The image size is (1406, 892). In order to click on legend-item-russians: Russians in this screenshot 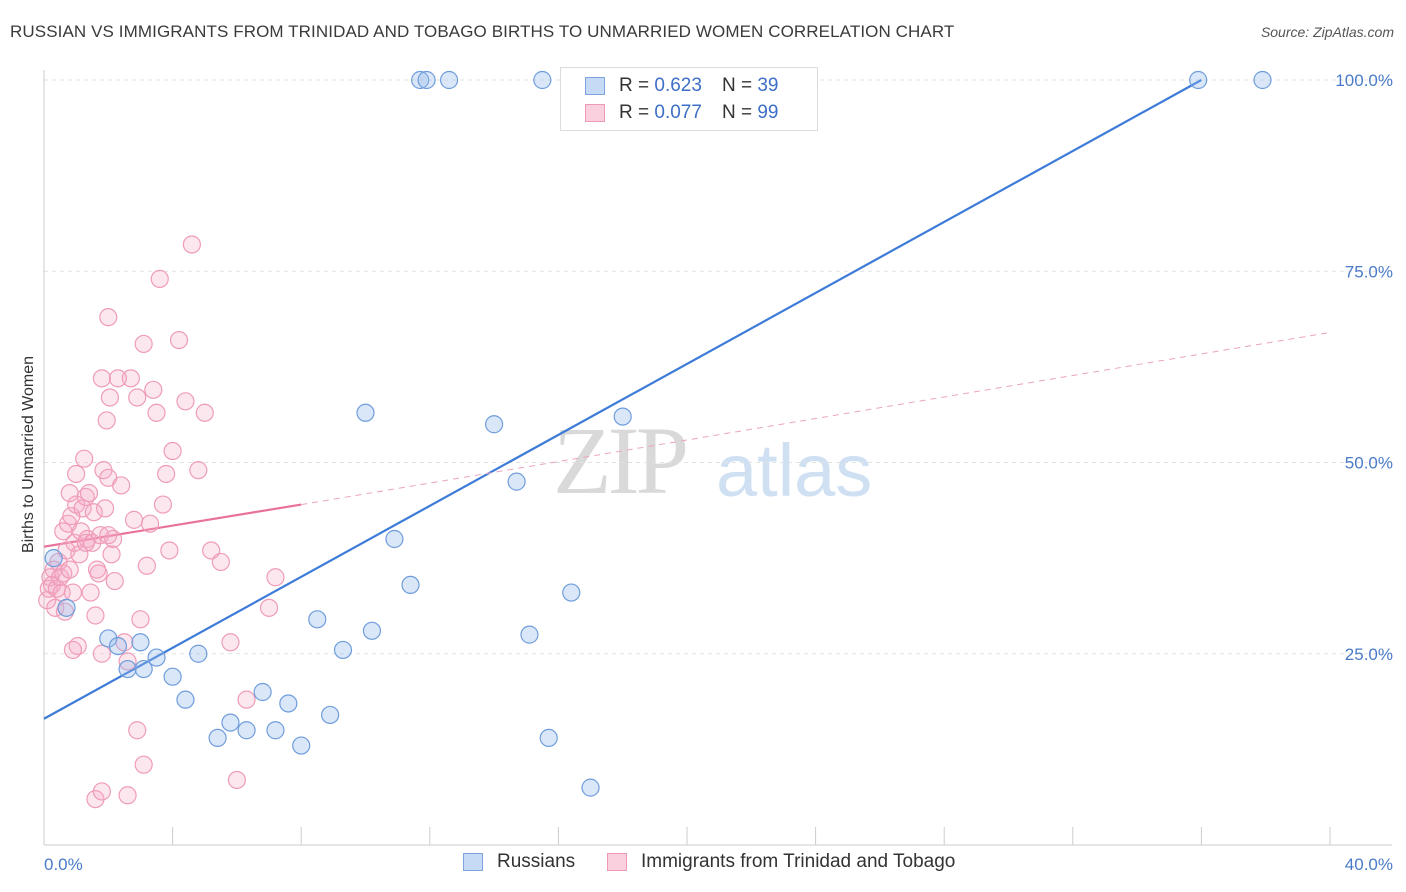, I will do `click(519, 862)`.